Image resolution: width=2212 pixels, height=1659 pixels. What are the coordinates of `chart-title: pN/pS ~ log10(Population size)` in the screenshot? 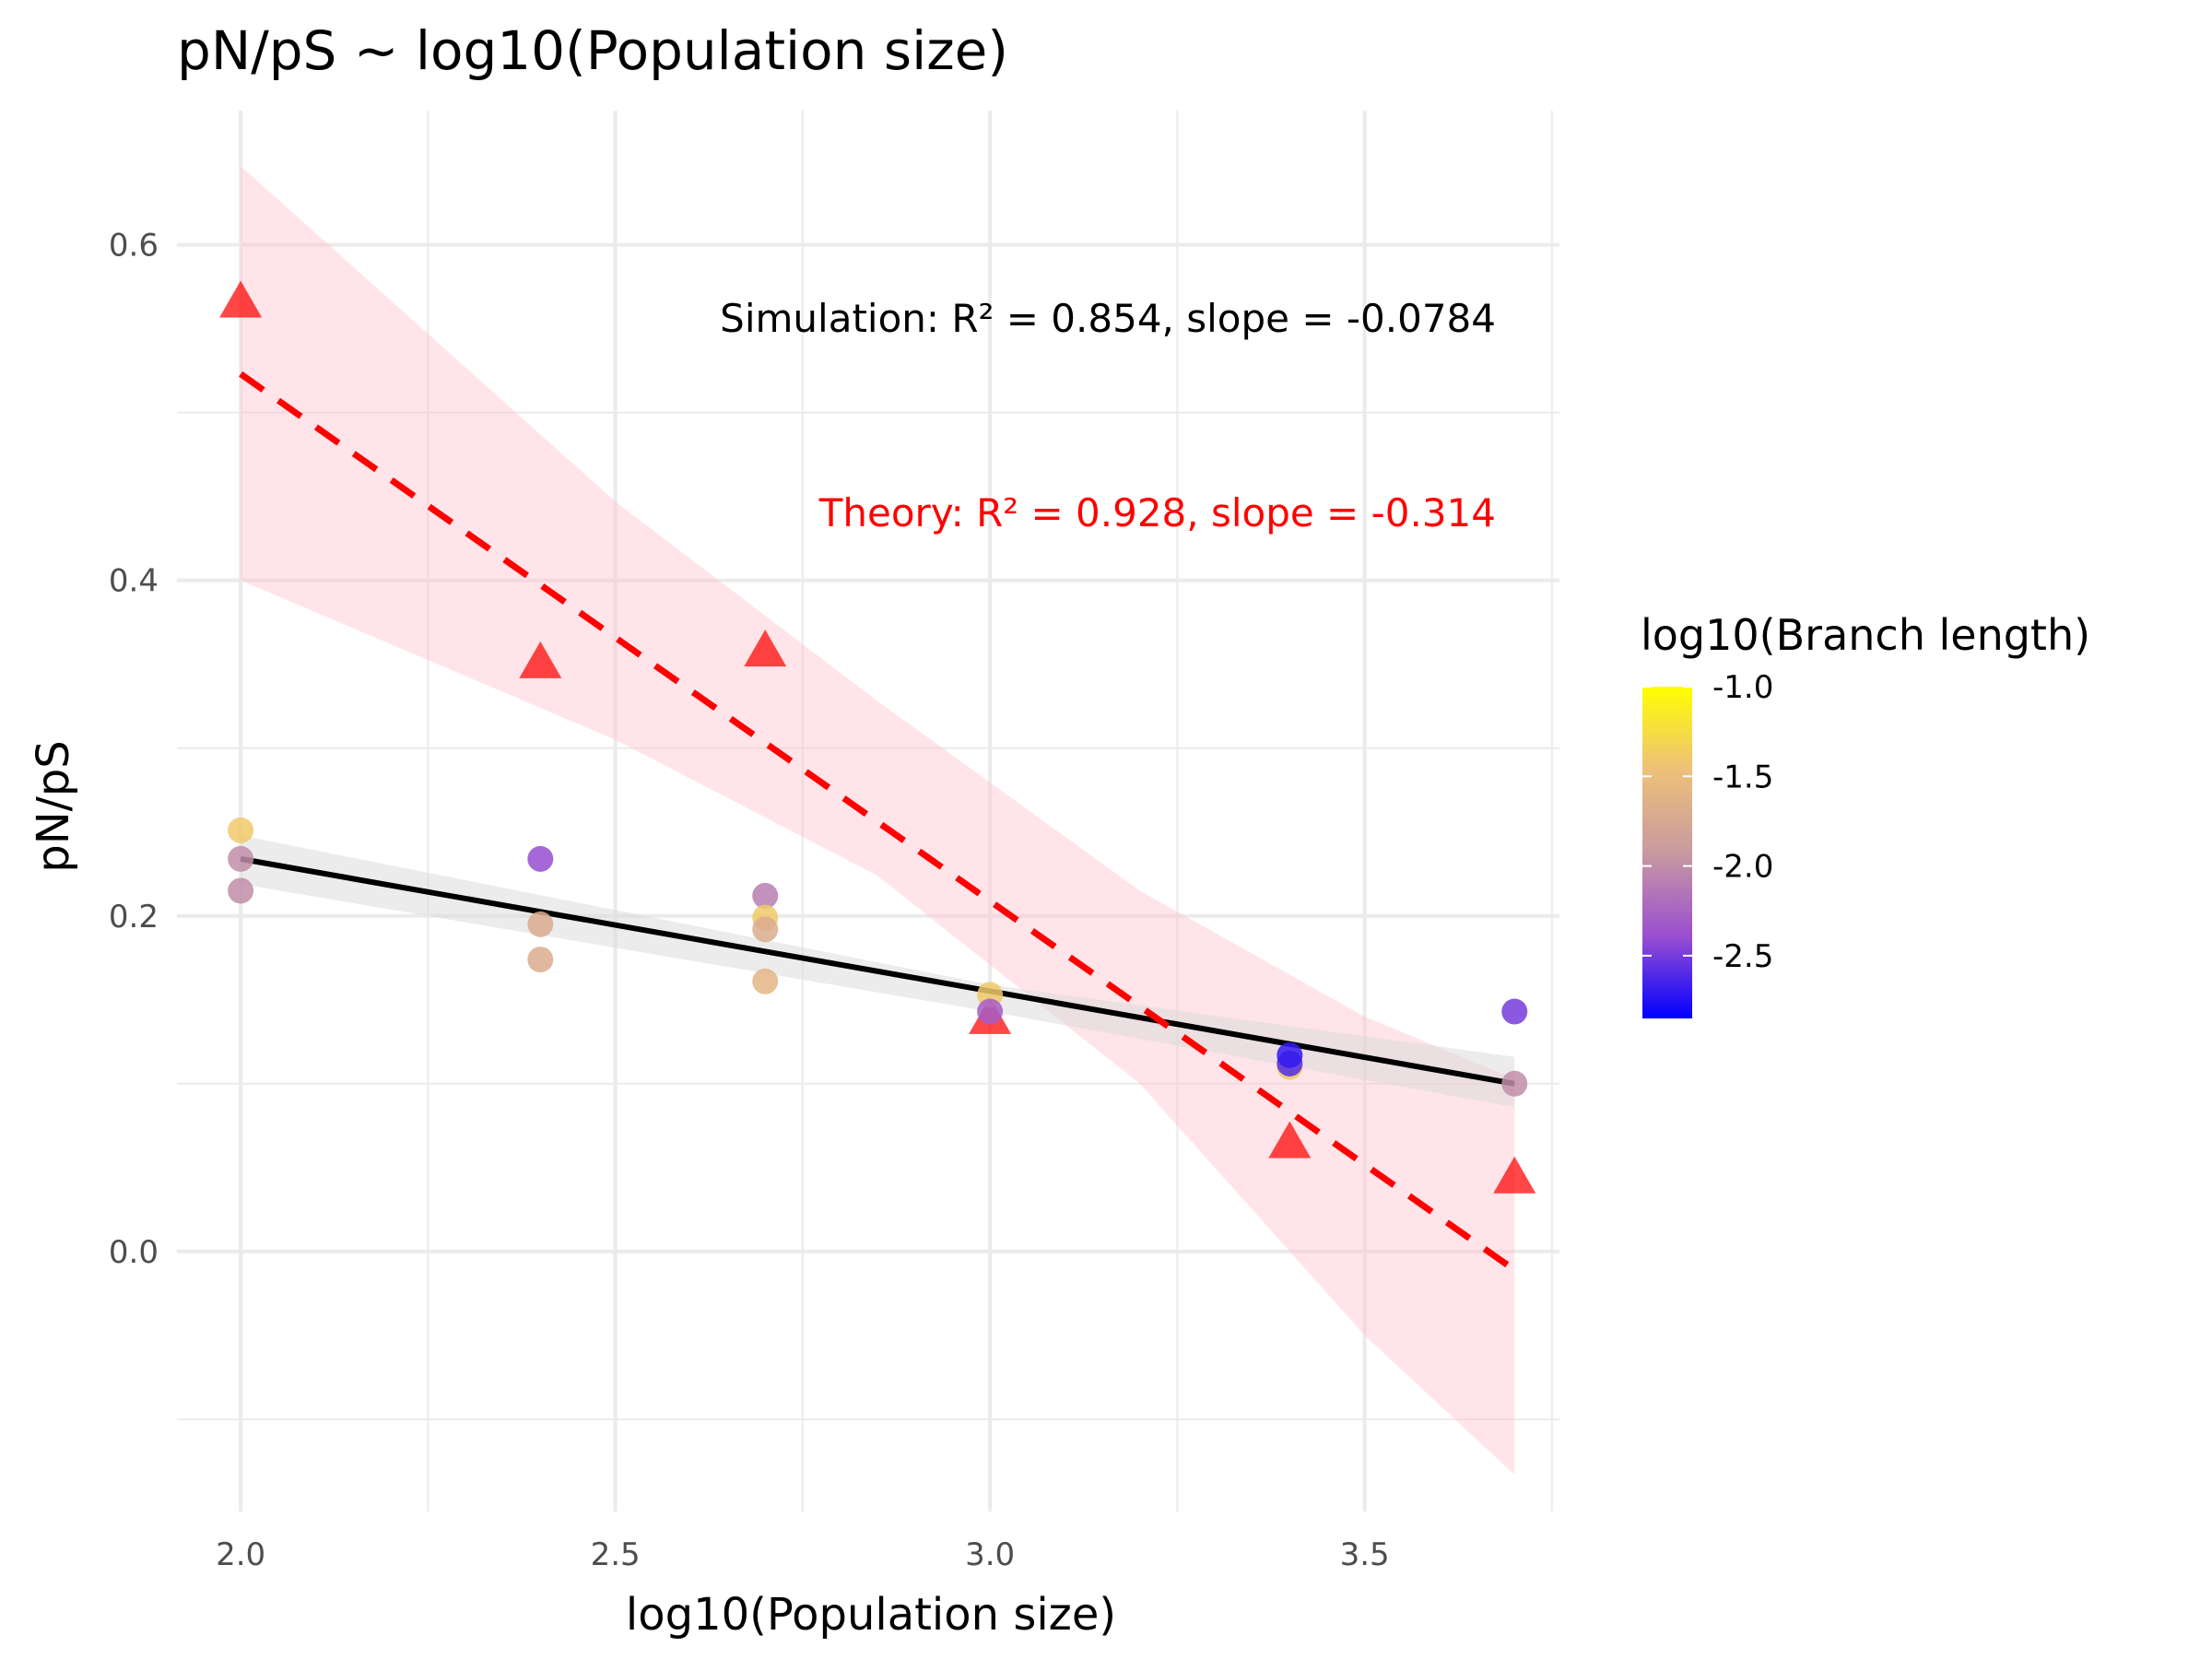 It's located at (592, 50).